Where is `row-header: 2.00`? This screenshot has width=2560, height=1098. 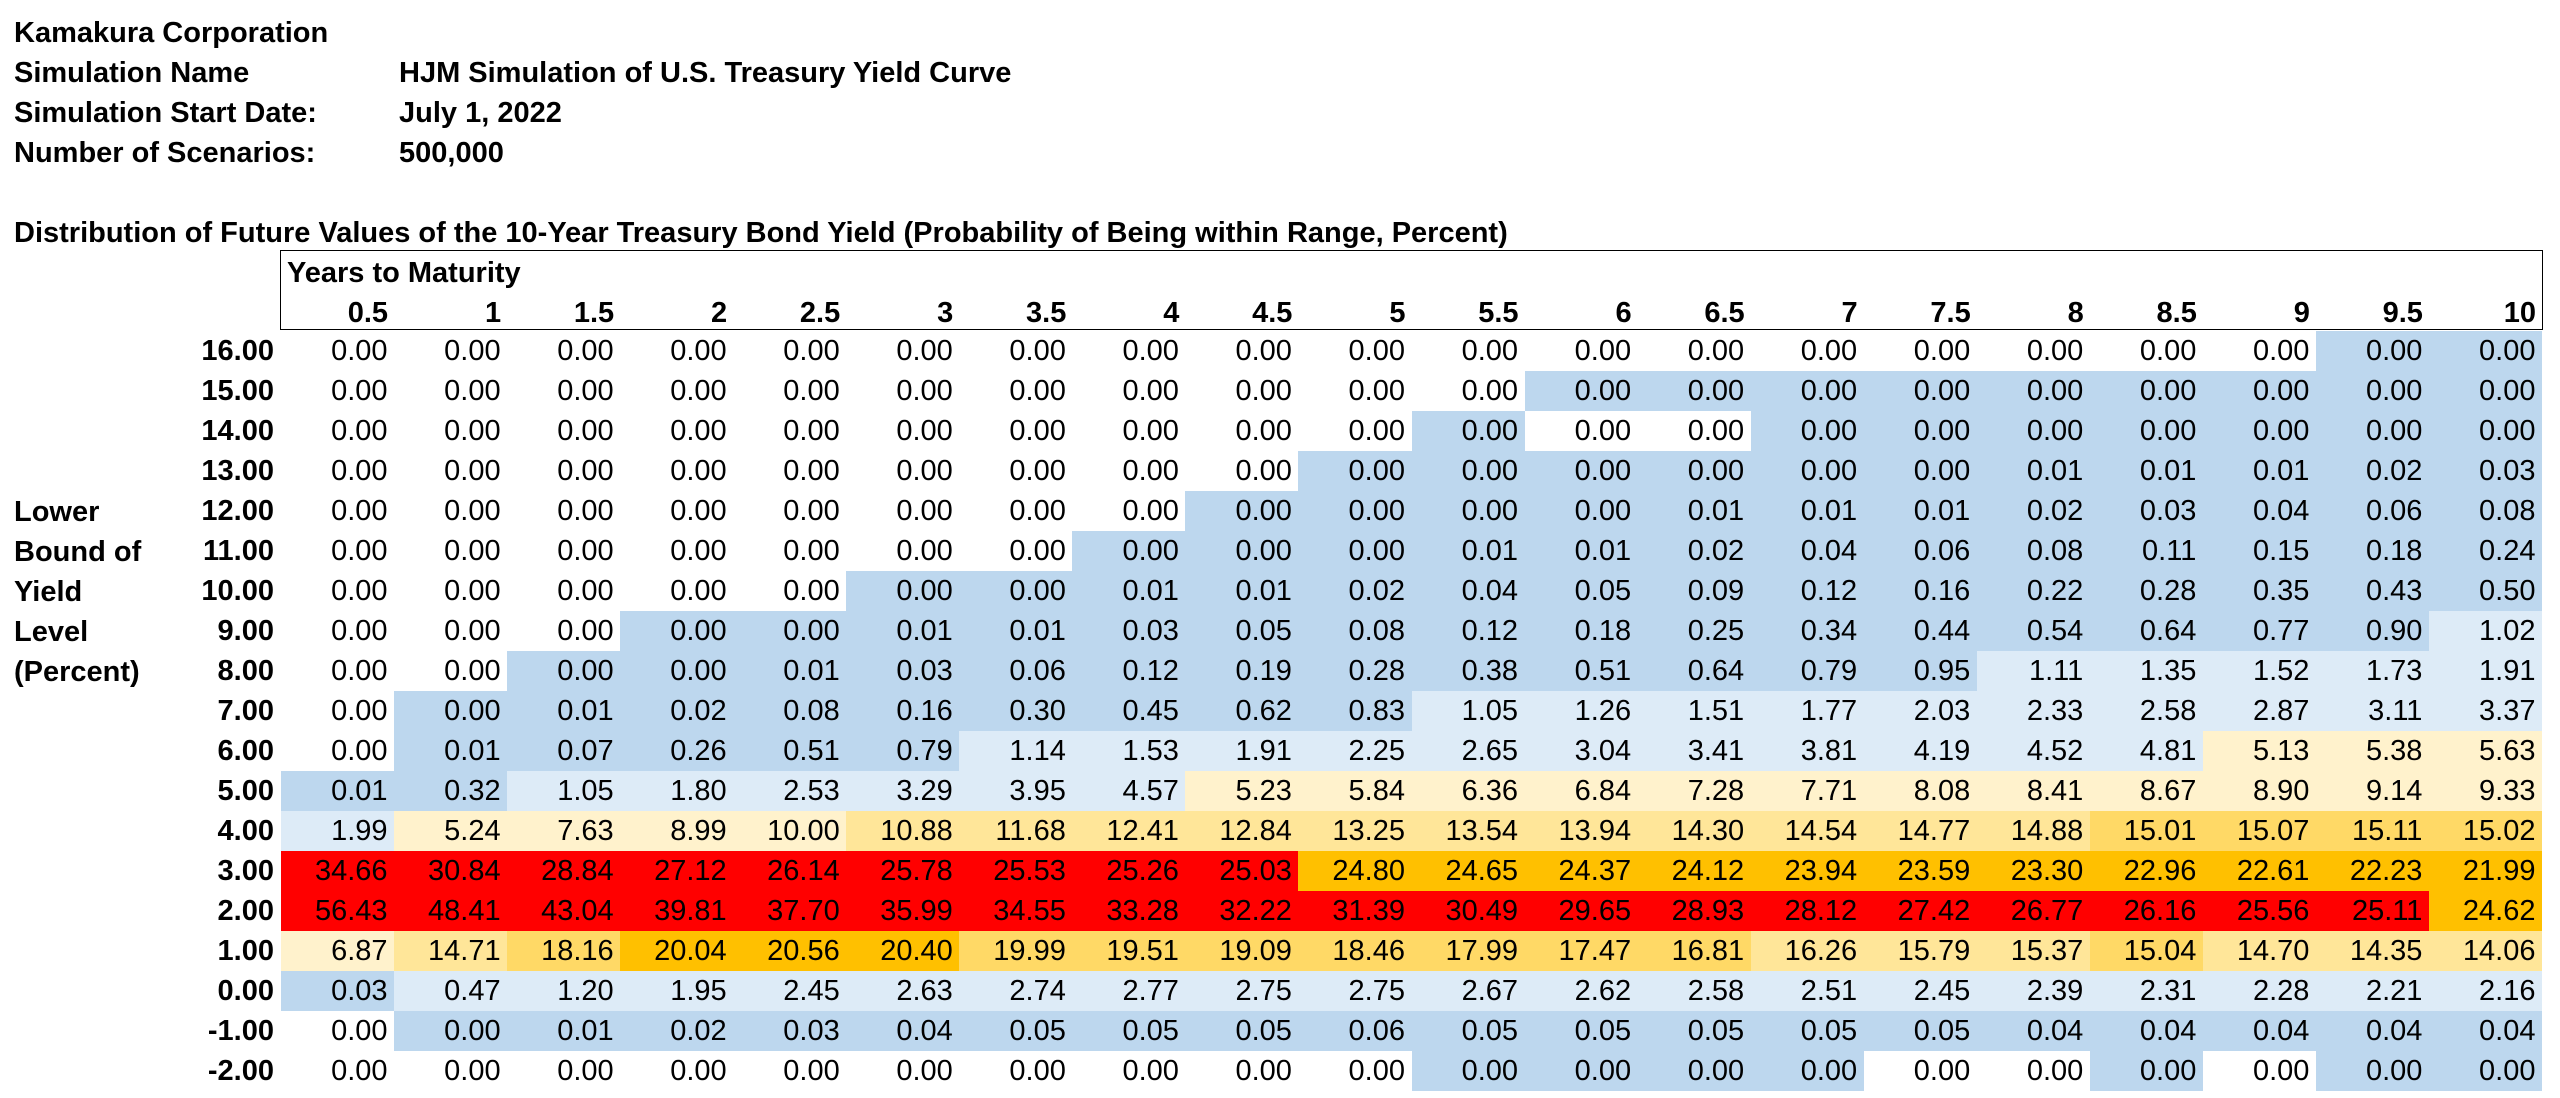
row-header: 2.00 is located at coordinates (245, 911).